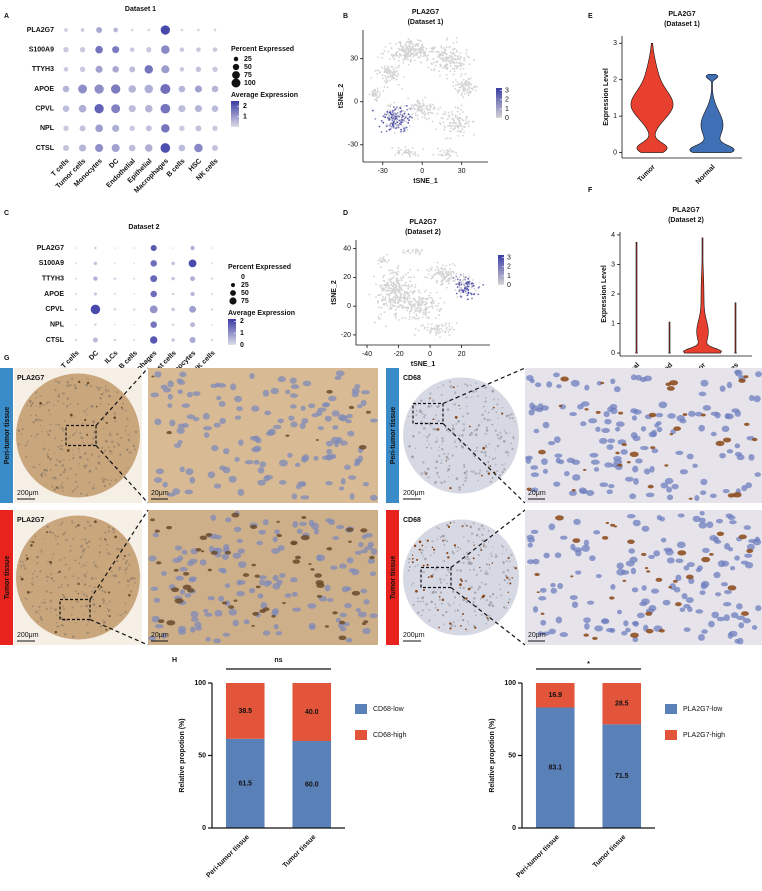 This screenshot has height=891, width=762. I want to click on plot-title: PLA2G7, so click(685, 210).